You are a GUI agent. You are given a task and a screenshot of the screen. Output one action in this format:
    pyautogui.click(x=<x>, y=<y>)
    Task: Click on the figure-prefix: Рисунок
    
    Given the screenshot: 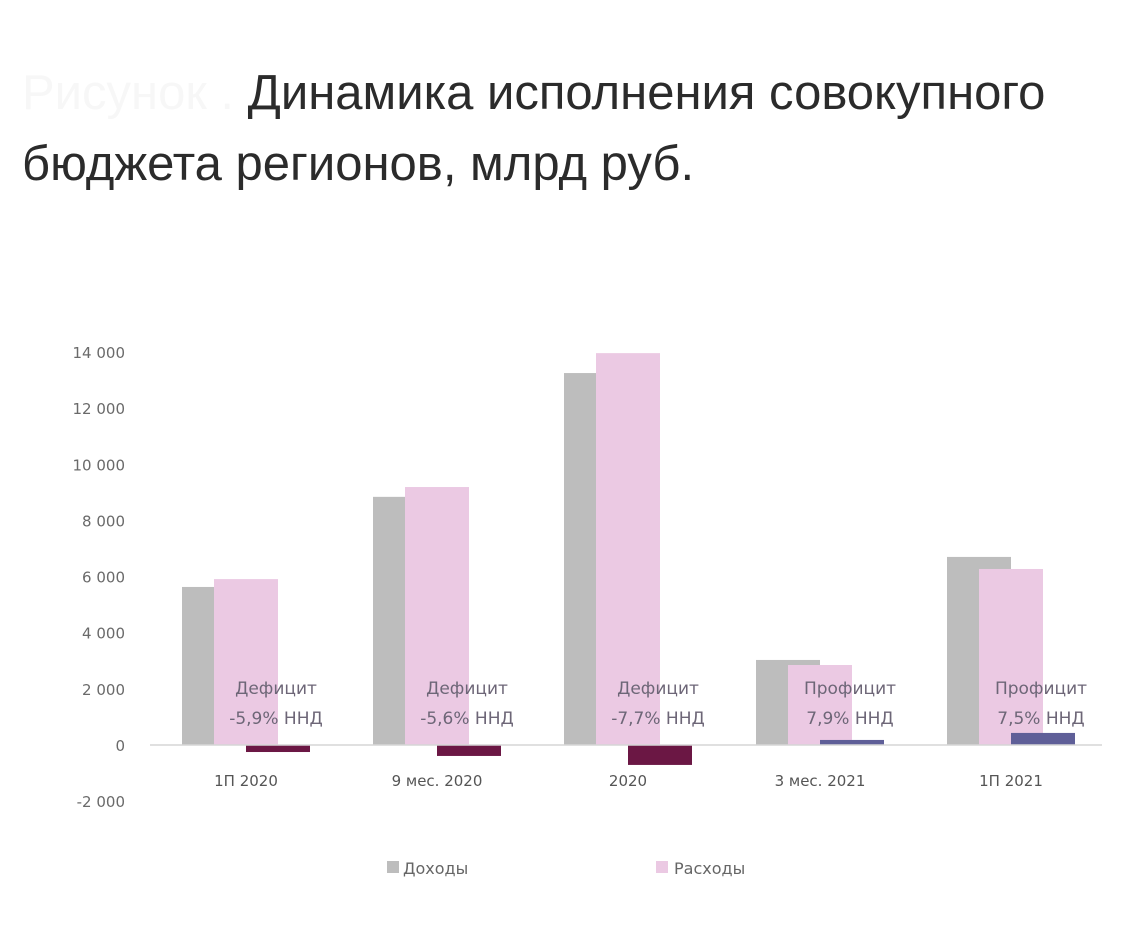 What is the action you would take?
    pyautogui.click(x=114, y=93)
    